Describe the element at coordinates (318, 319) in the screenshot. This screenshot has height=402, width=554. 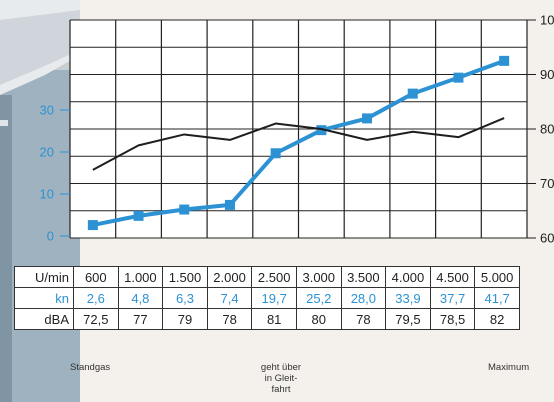
I see `dba-cell: 80` at that location.